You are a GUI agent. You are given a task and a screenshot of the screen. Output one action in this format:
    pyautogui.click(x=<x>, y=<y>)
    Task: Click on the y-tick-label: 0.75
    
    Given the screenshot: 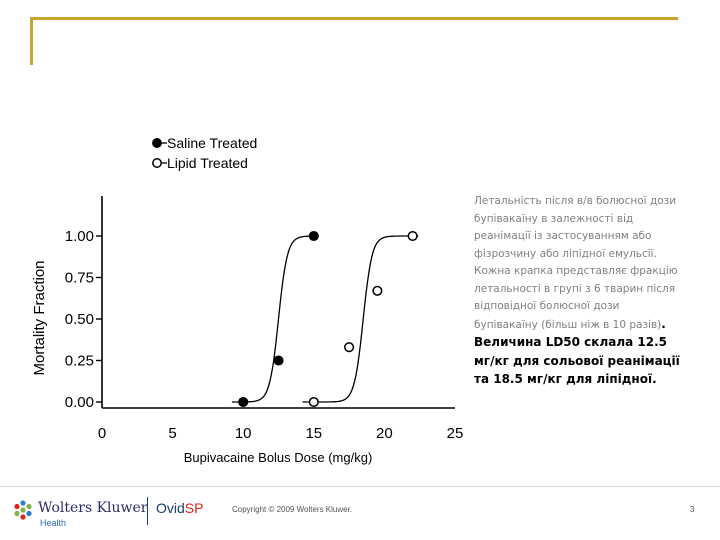 What is the action you would take?
    pyautogui.click(x=79, y=278)
    